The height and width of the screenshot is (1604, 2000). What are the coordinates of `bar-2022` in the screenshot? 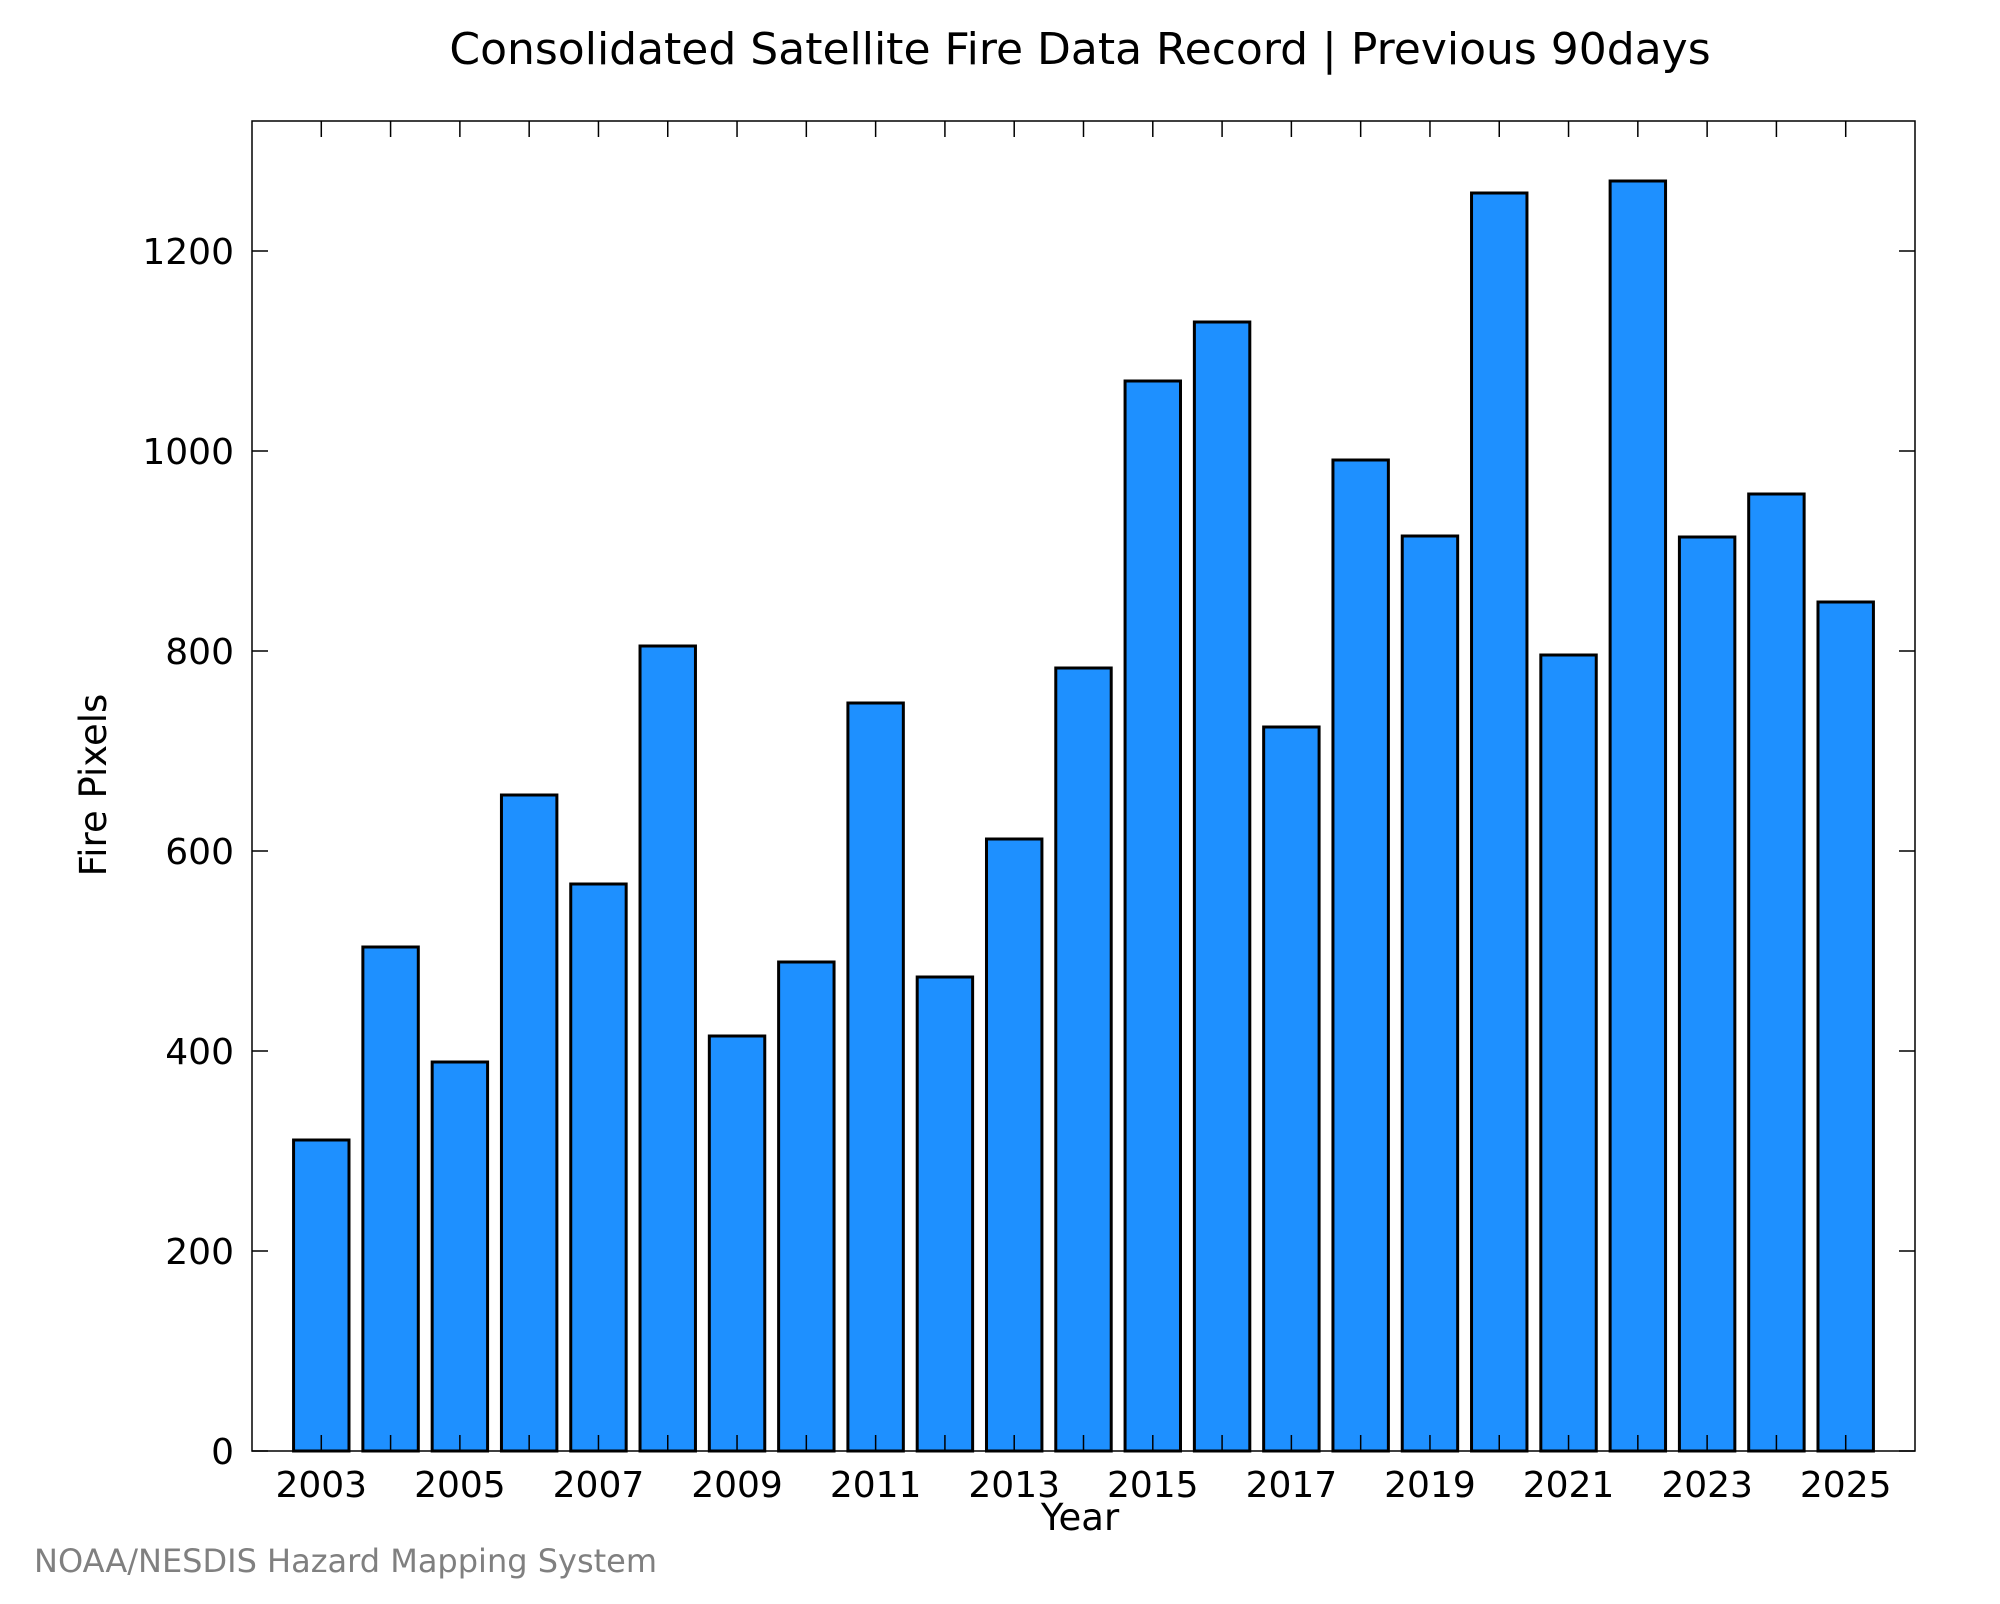 It's located at (1638, 816).